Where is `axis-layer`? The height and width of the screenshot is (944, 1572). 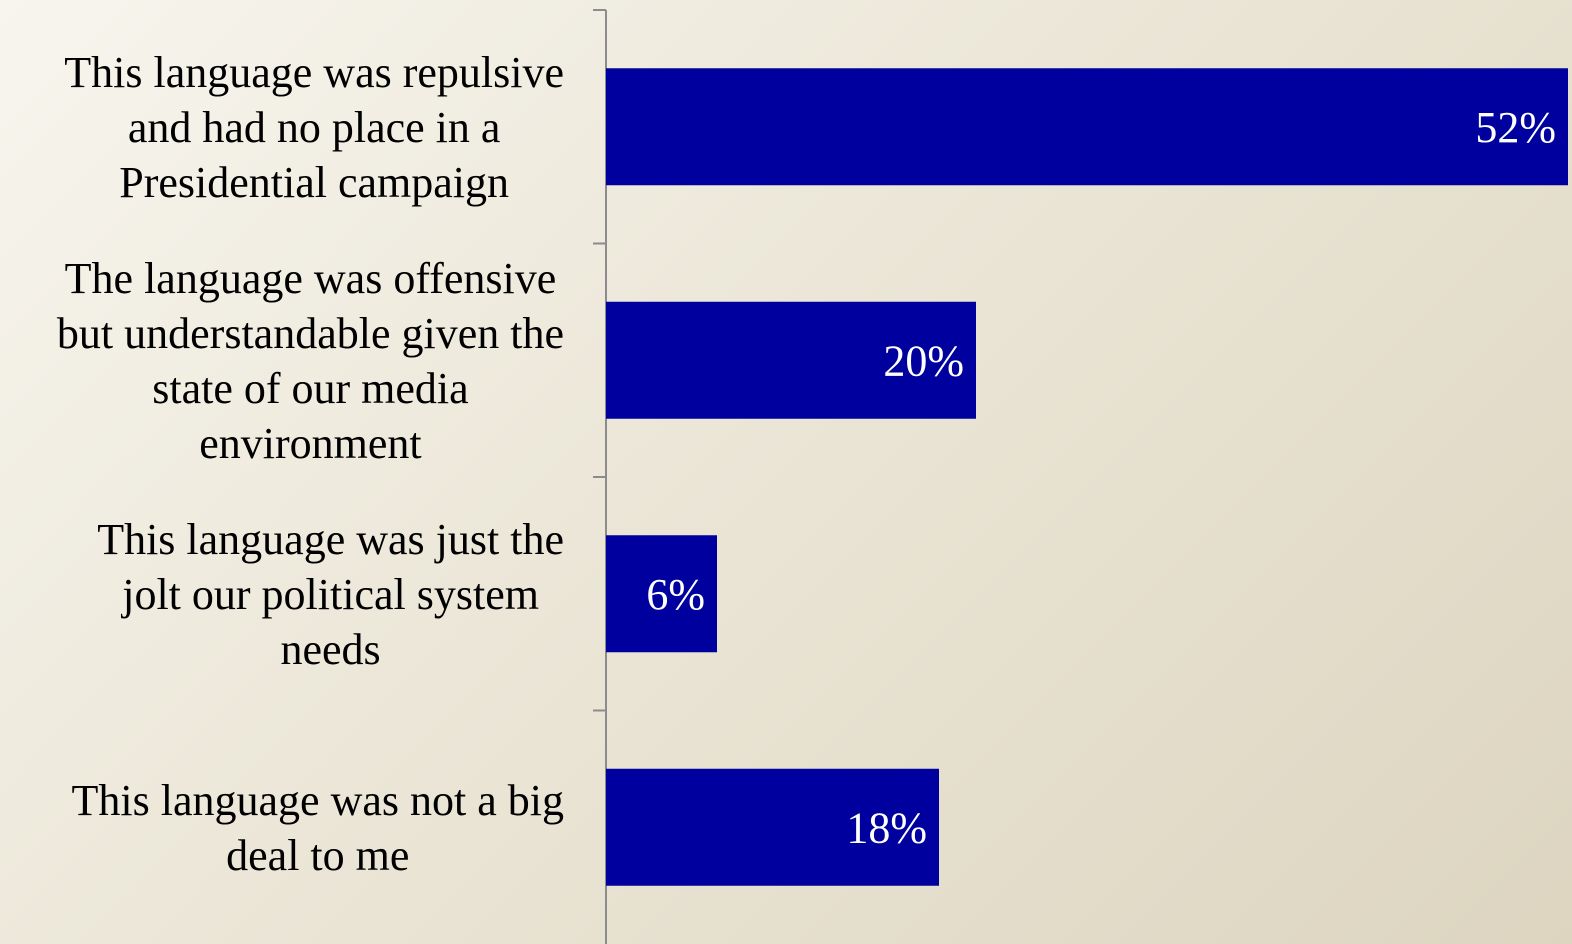
axis-layer is located at coordinates (600, 476).